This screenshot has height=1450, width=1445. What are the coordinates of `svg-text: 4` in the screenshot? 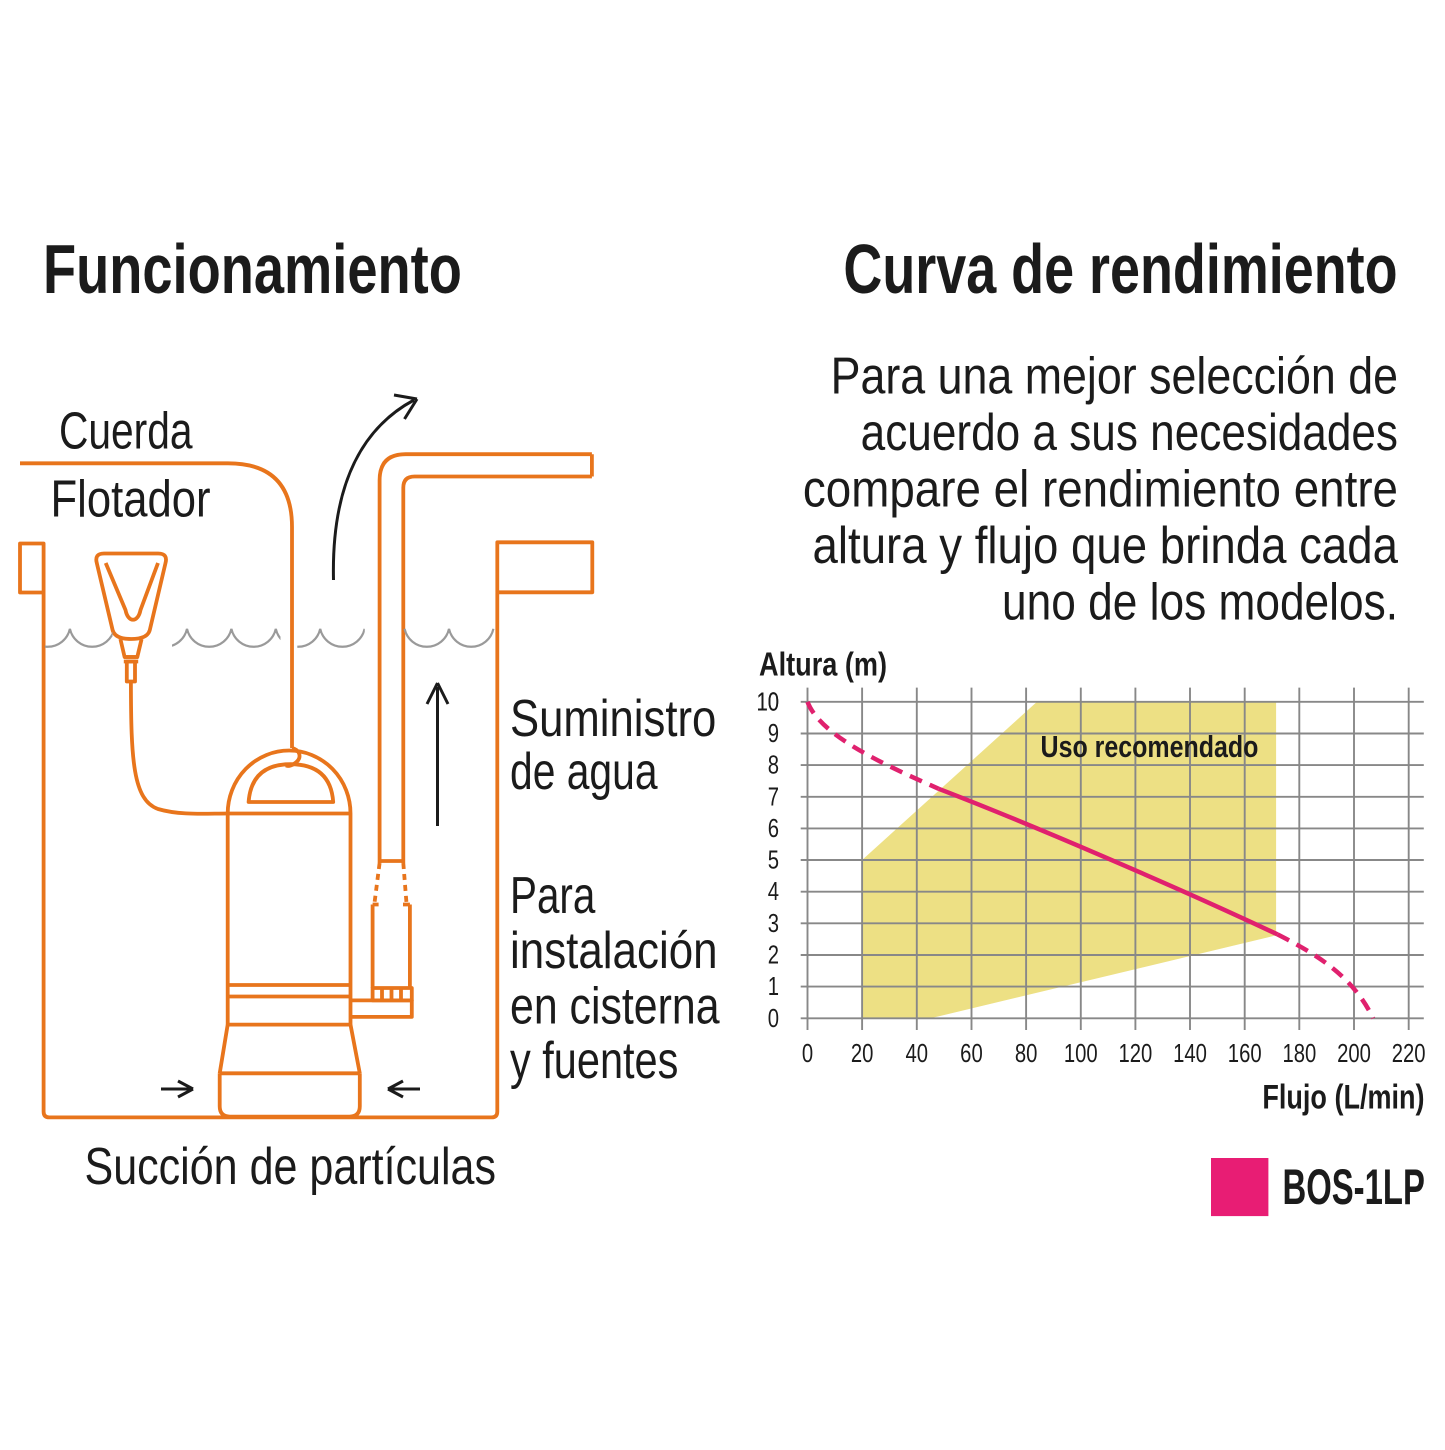 It's located at (773, 891).